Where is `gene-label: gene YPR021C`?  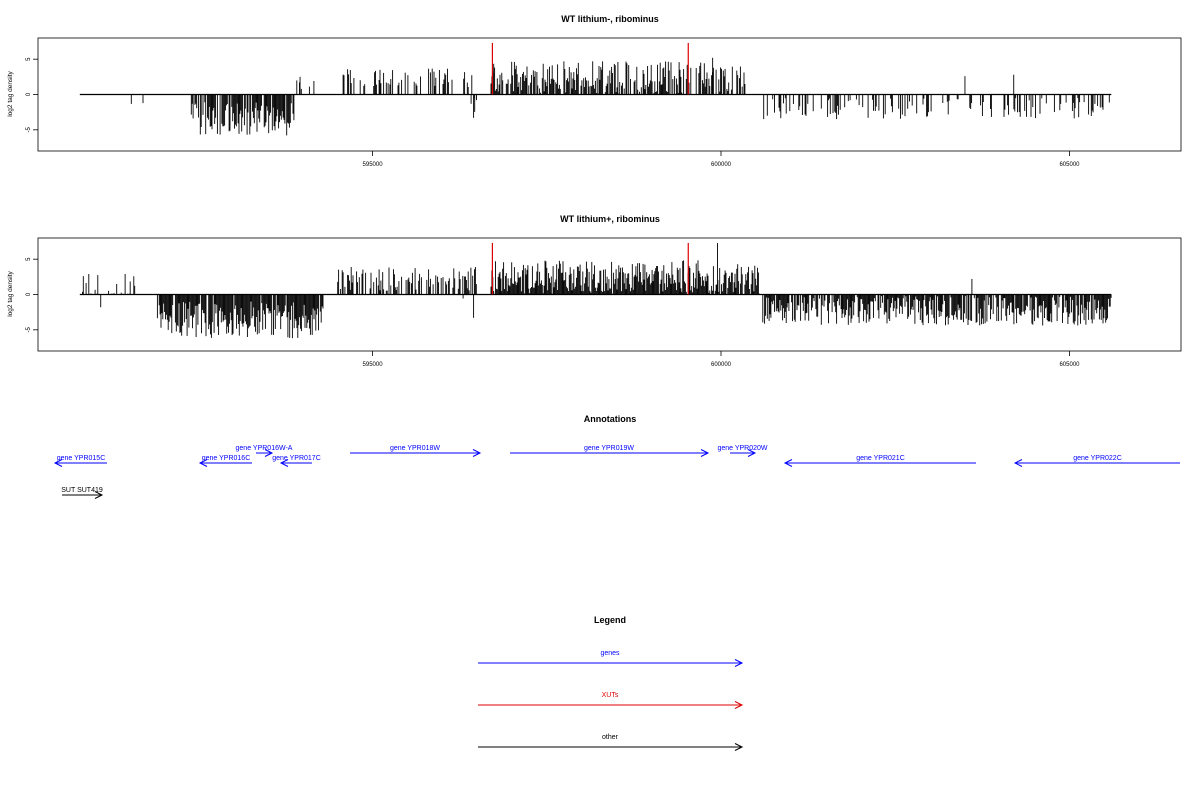 gene-label: gene YPR021C is located at coordinates (880, 458).